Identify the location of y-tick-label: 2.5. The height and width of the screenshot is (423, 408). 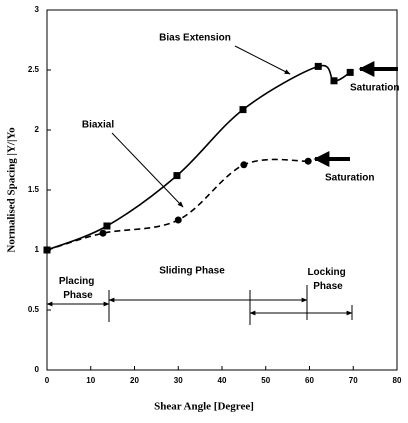
(34, 69).